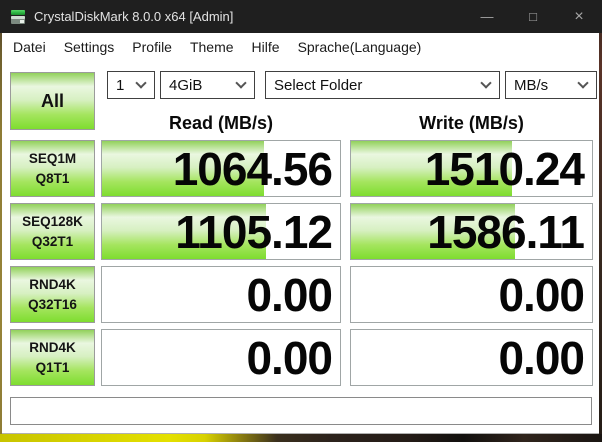  I want to click on test-label-line2: Q1T1, so click(52, 367).